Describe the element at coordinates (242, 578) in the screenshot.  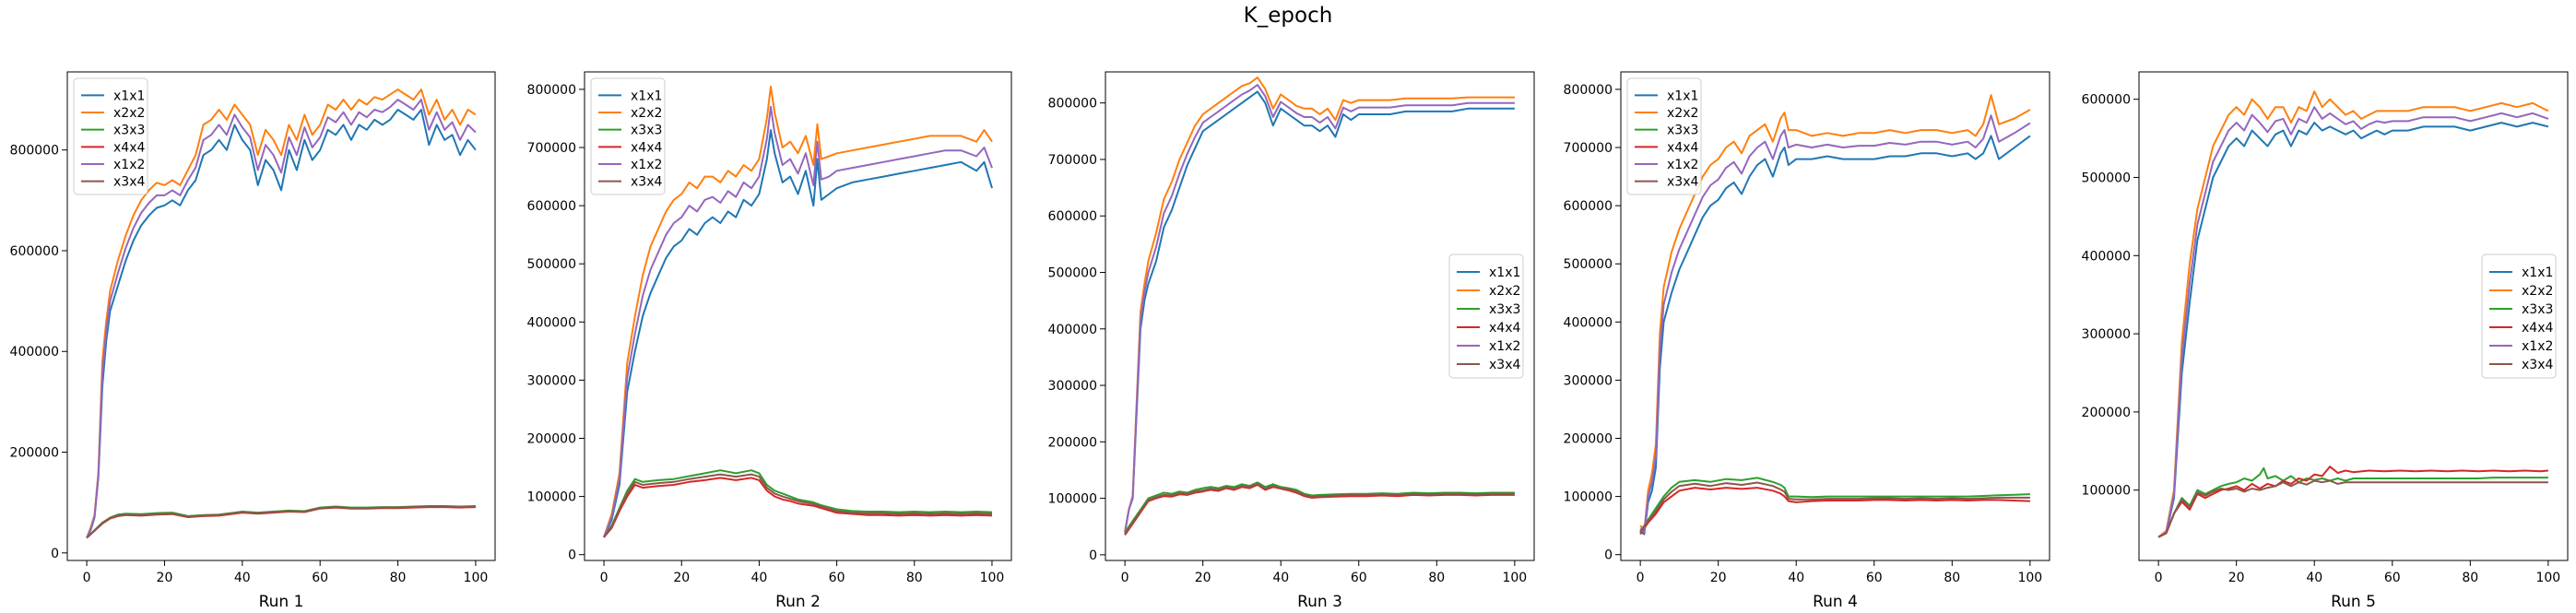
I see `x-tick-label: 40` at that location.